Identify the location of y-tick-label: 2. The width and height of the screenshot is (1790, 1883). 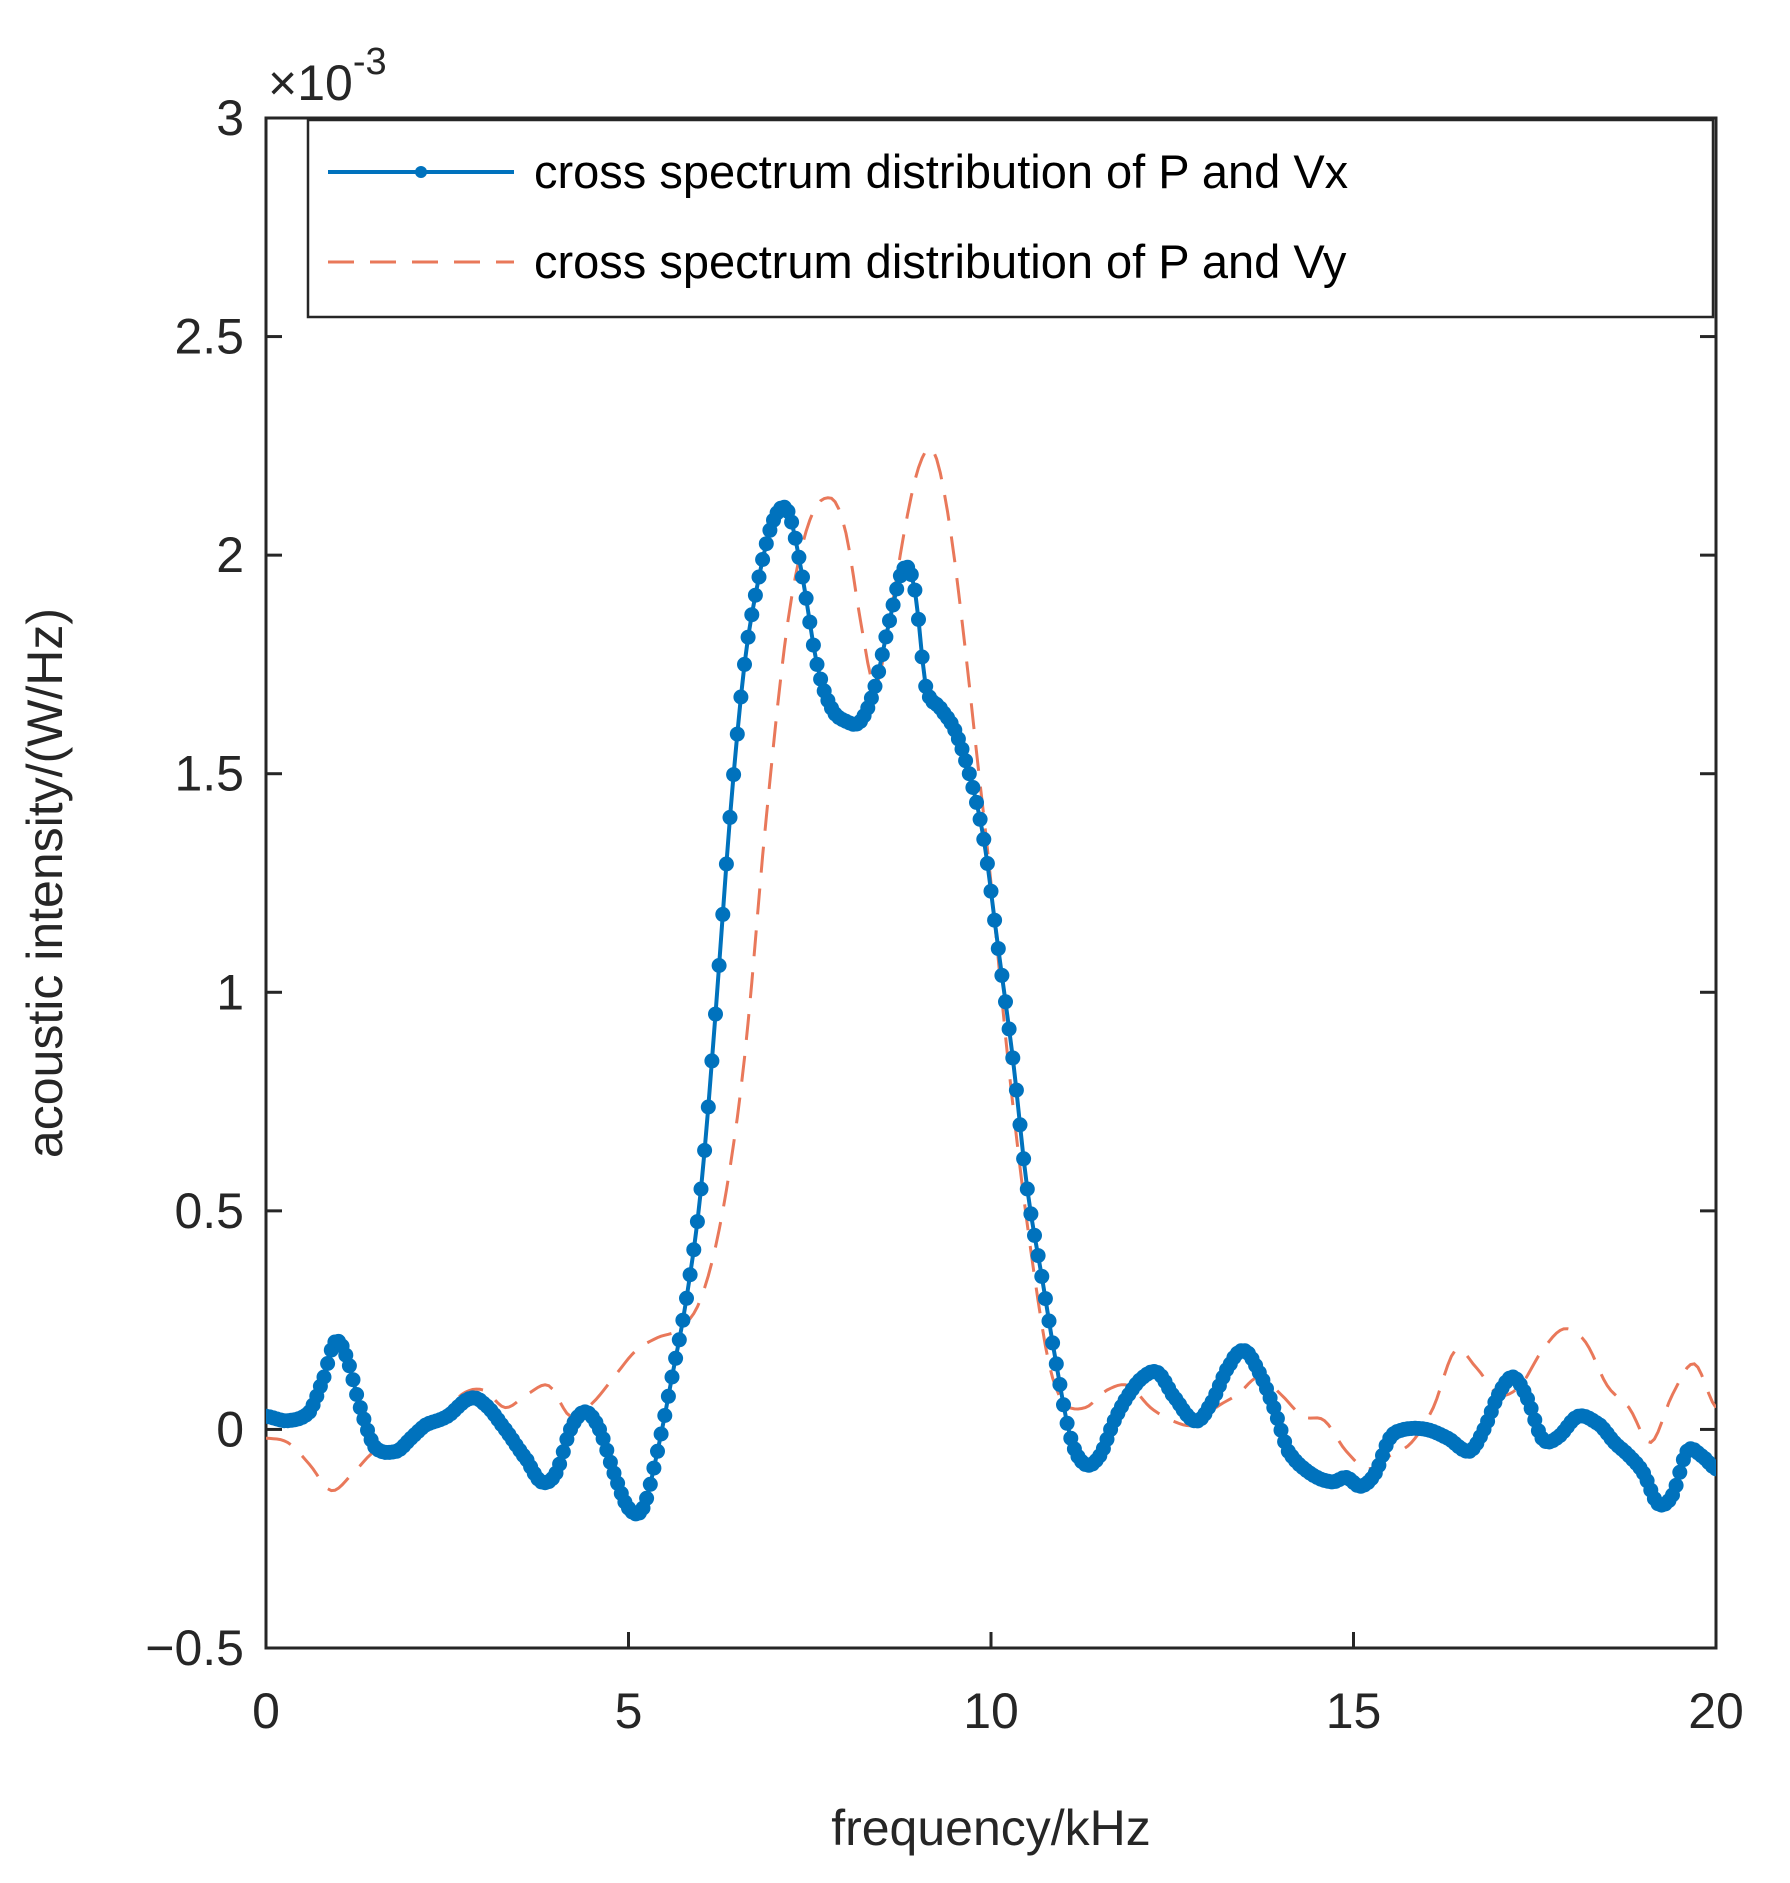
(230, 555).